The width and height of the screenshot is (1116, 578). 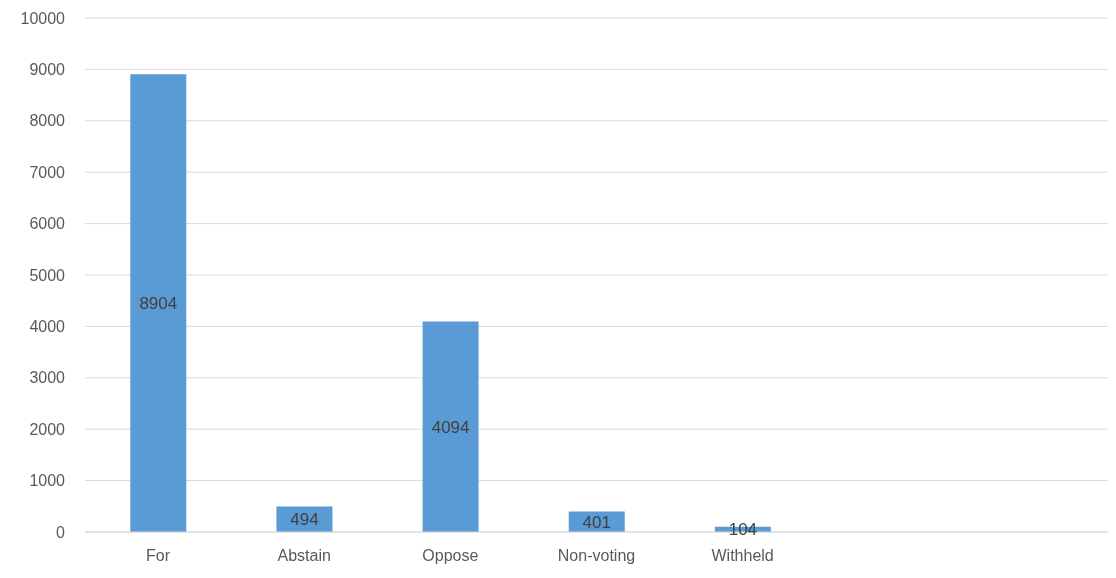 What do you see at coordinates (158, 556) in the screenshot?
I see `x-tick-label: For` at bounding box center [158, 556].